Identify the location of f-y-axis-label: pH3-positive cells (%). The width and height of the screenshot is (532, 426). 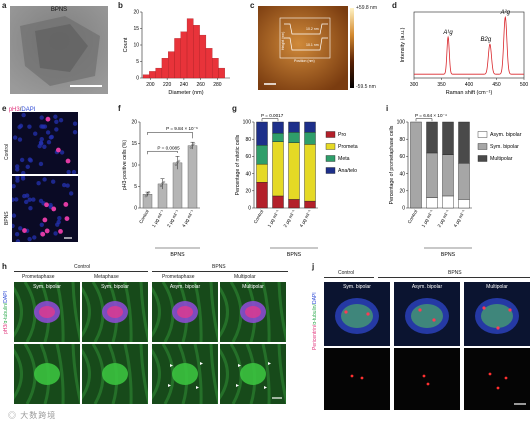
(125, 165).